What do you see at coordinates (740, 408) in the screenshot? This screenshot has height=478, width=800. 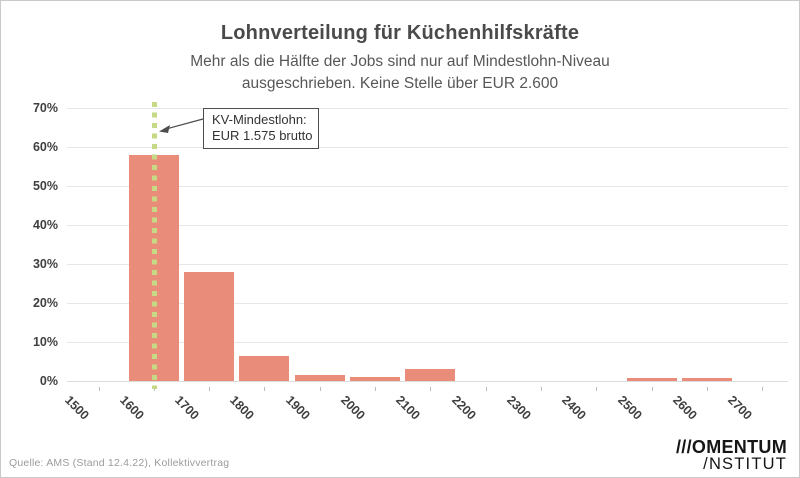 I see `x-axis-label-2700: 2700` at bounding box center [740, 408].